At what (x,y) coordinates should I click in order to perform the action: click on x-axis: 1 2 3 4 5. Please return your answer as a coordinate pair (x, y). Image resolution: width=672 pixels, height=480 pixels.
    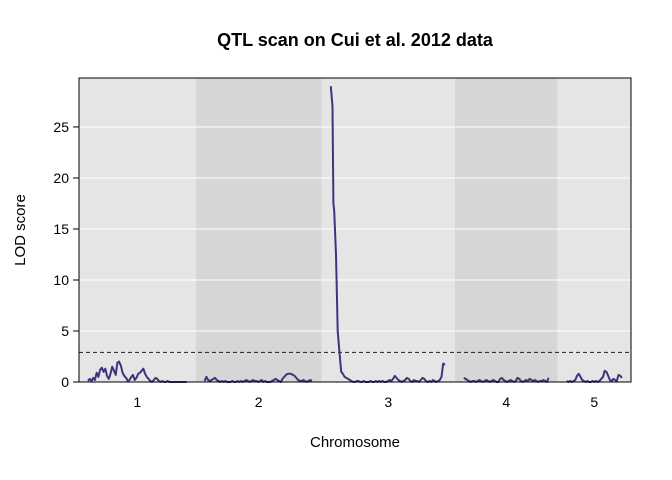
    Looking at the image, I should click on (365, 402).